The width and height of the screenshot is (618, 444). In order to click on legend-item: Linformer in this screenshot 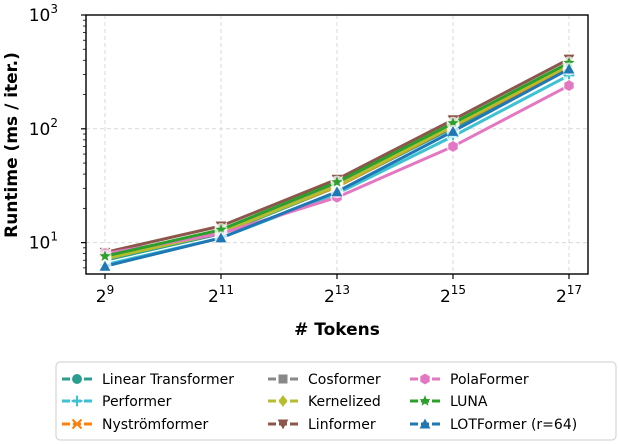, I will do `click(322, 425)`.